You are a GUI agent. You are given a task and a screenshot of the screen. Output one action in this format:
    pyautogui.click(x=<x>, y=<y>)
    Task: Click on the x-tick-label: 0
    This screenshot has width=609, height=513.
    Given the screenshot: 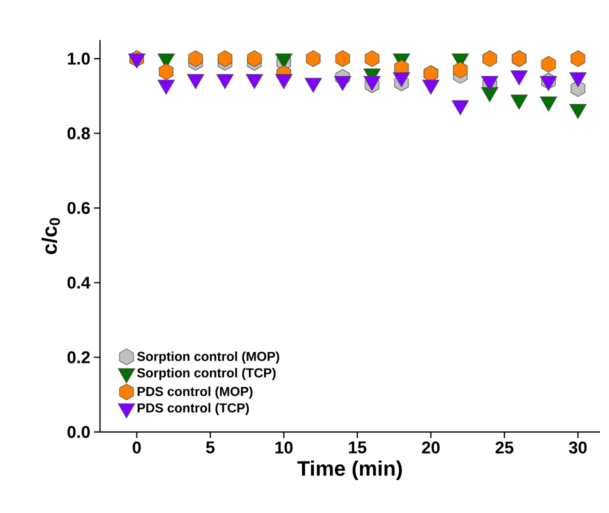 What is the action you would take?
    pyautogui.click(x=136, y=448)
    